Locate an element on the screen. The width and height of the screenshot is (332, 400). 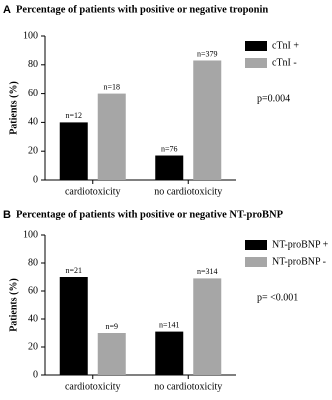
legend-label: NT-proBNP - is located at coordinates (299, 261).